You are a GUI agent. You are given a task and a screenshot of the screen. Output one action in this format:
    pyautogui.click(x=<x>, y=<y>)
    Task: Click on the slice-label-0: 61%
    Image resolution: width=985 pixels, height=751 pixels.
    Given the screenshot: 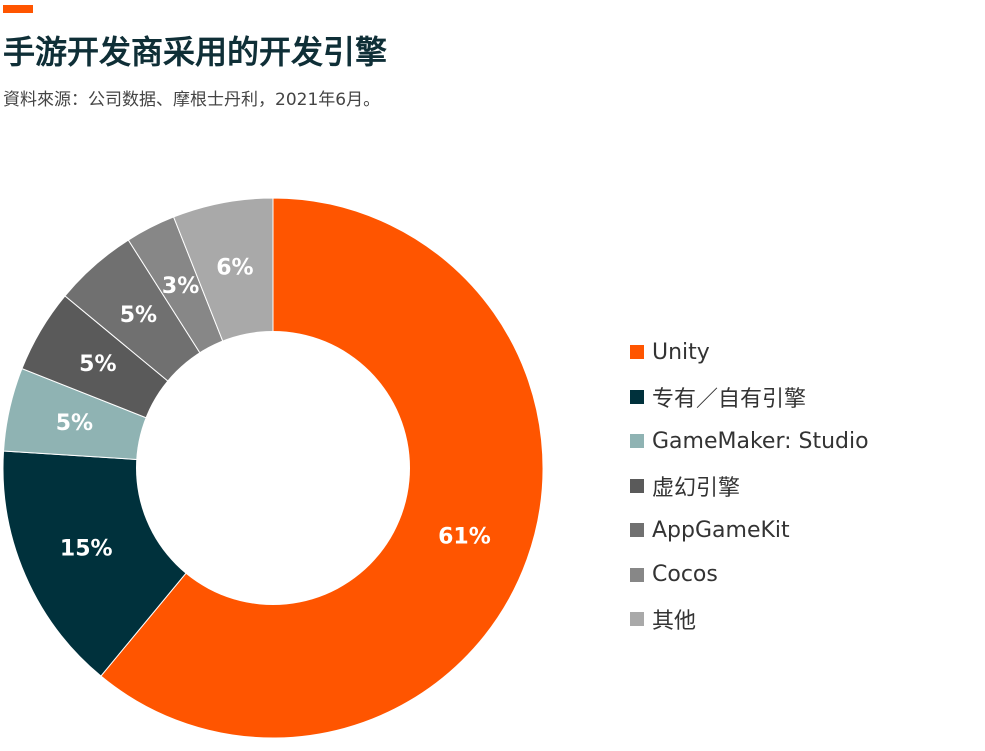 What is the action you would take?
    pyautogui.click(x=464, y=536)
    